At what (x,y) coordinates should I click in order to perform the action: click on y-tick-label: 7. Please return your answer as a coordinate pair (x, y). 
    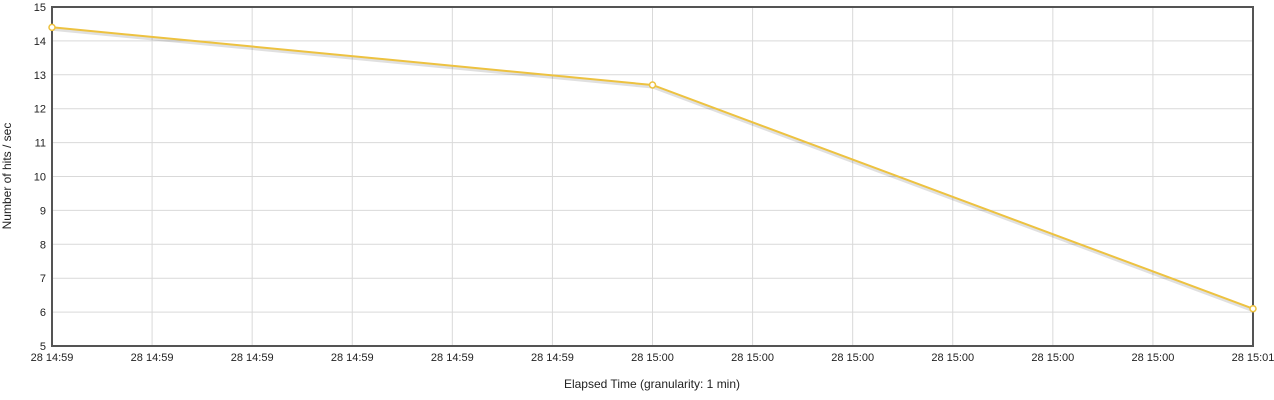
    Looking at the image, I should click on (43, 279).